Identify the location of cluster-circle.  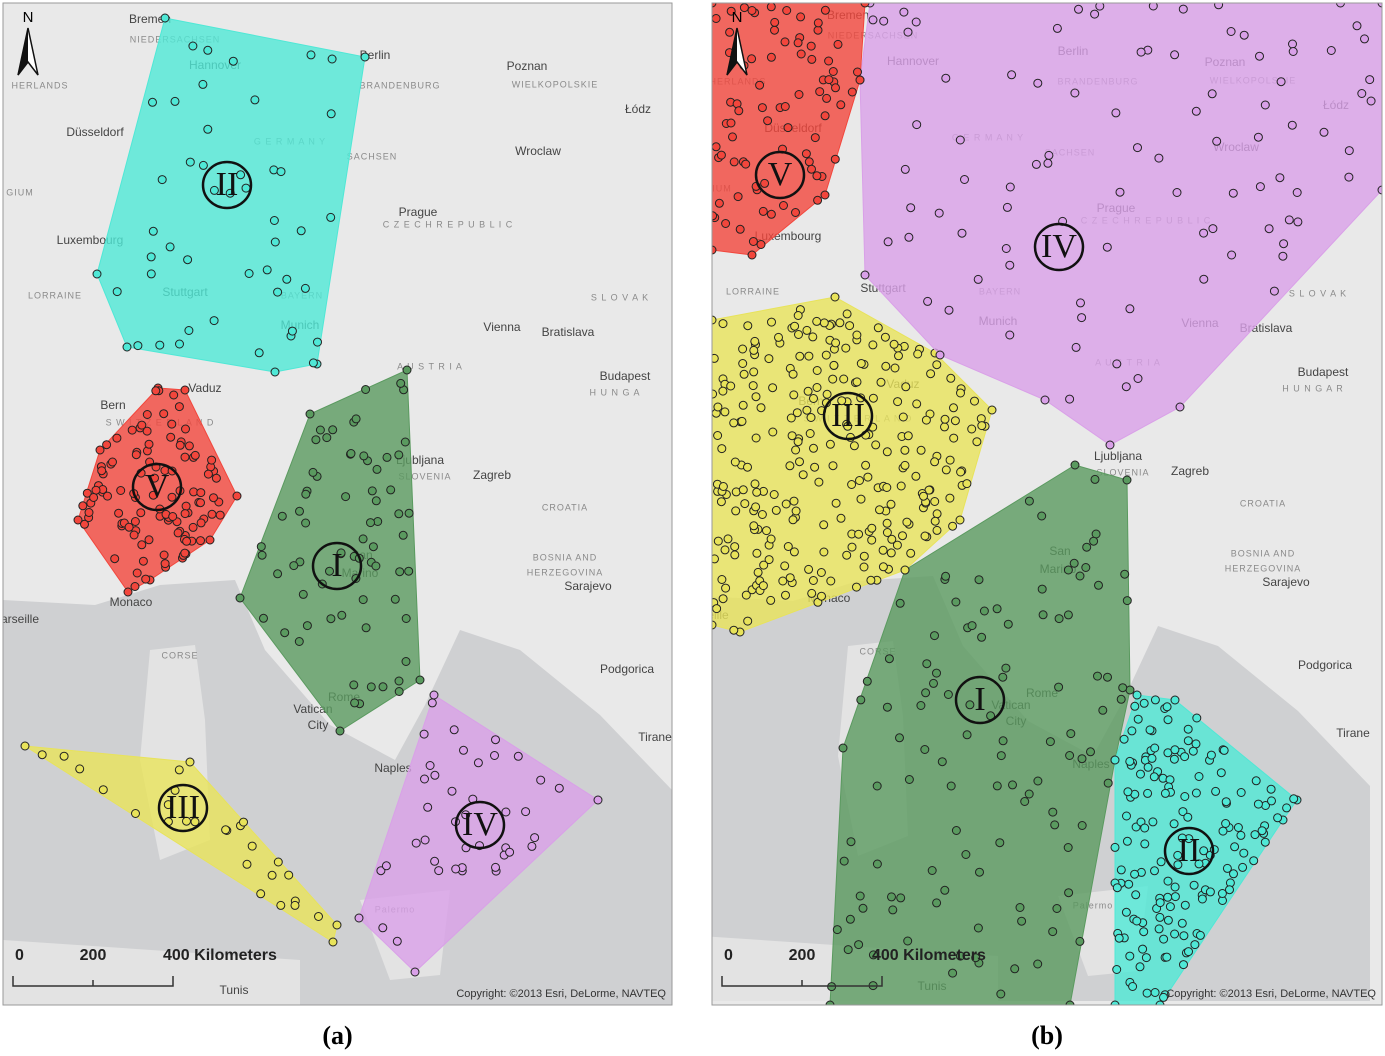
(227, 185).